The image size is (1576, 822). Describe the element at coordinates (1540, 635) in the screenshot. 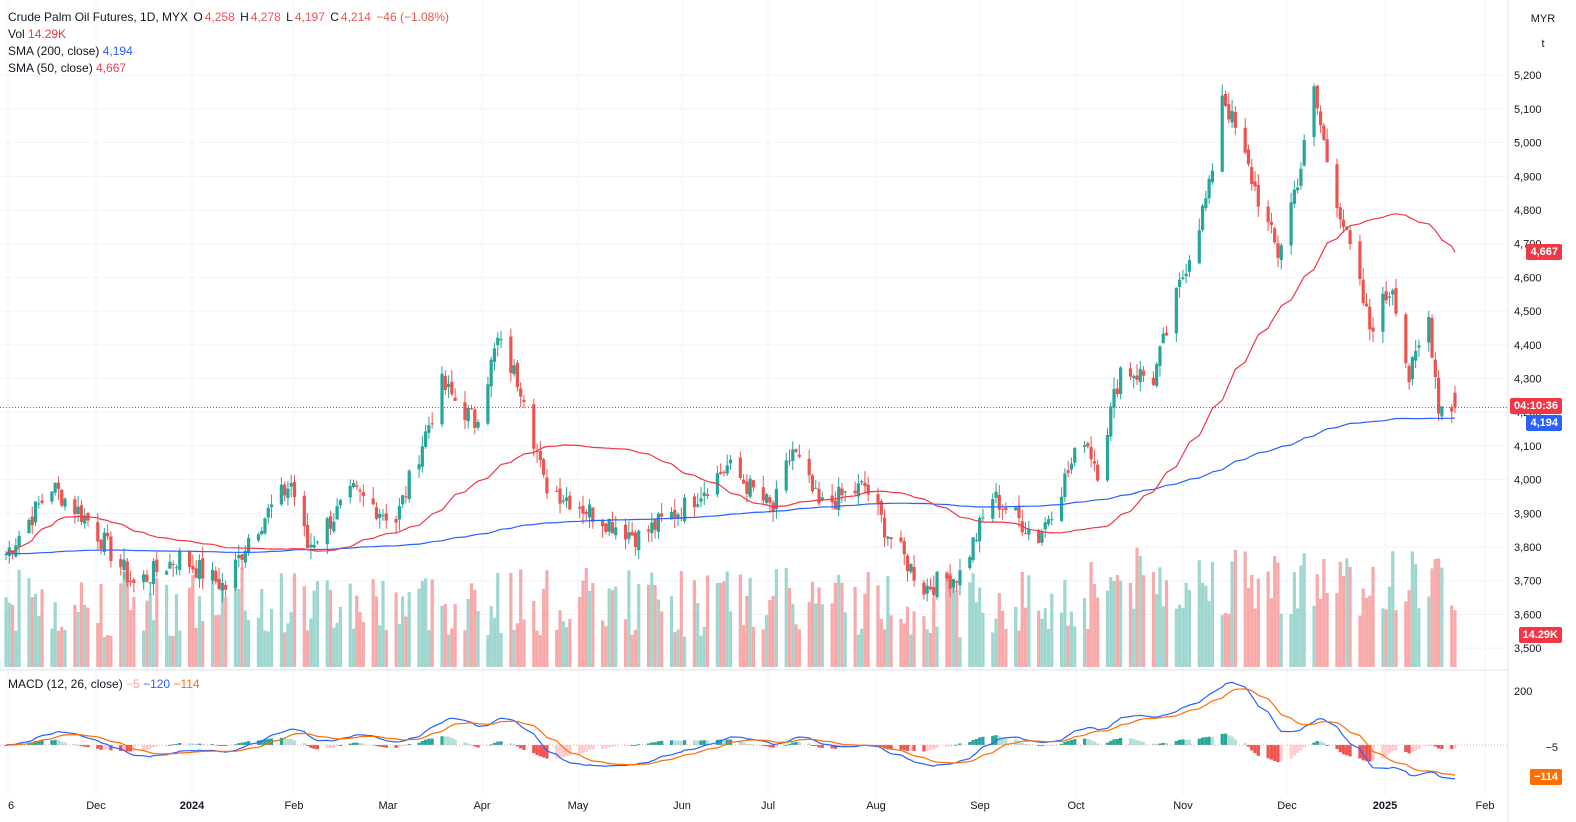

I see `volume-tag: 14.29K` at that location.